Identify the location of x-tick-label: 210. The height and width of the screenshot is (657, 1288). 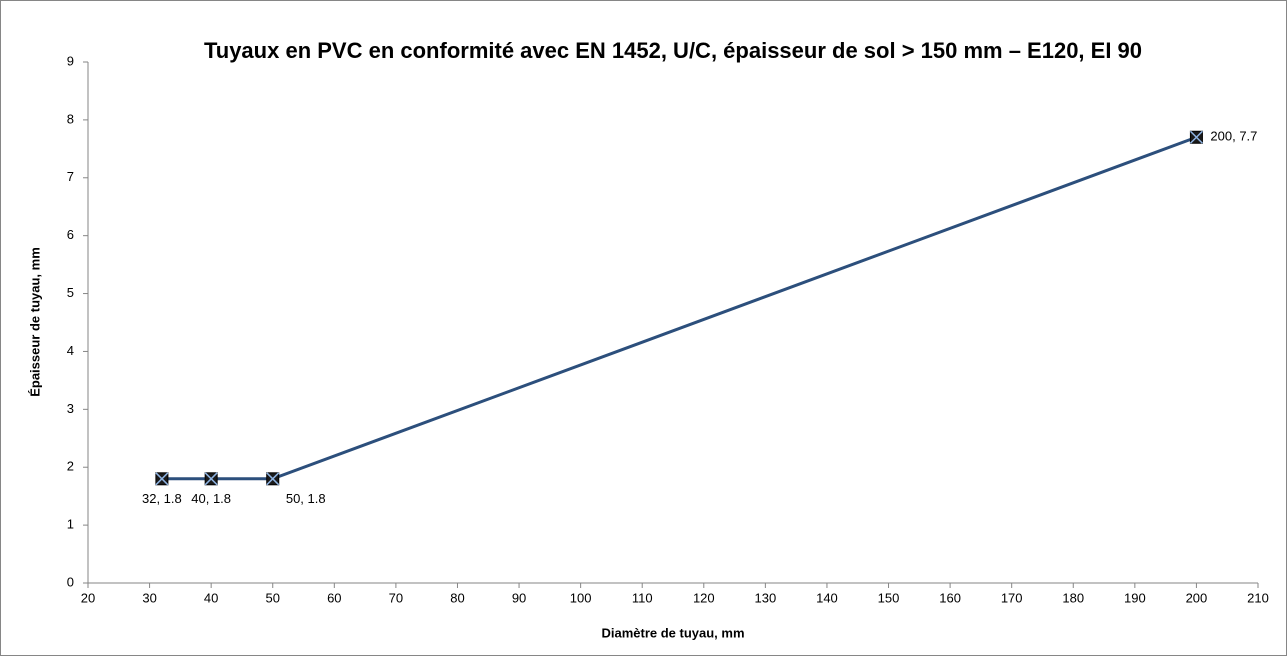
(1258, 597).